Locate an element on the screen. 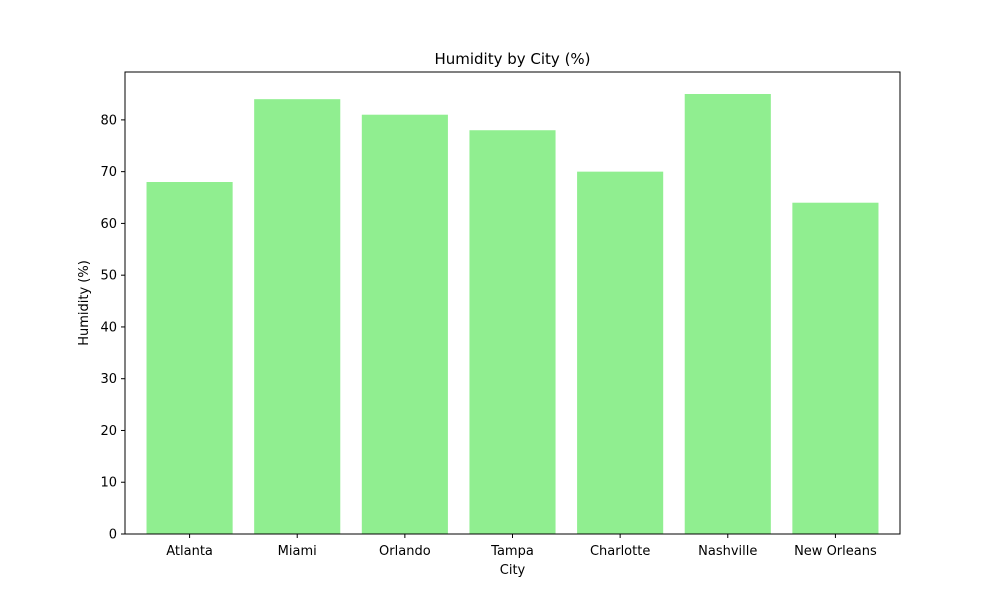 This screenshot has width=1000, height=600. y-tick-label: 80 is located at coordinates (108, 120).